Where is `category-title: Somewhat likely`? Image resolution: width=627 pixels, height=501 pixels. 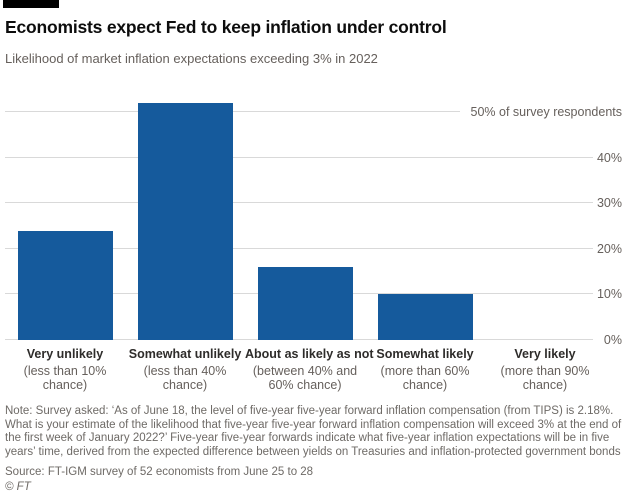 category-title: Somewhat likely is located at coordinates (425, 354).